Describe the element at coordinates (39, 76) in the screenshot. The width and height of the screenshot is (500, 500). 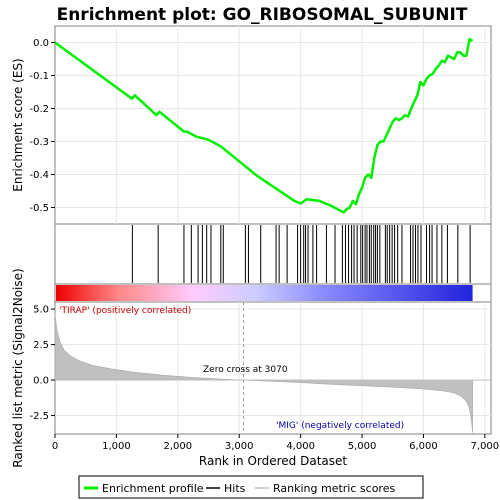
I see `es-y-tick-label: -0.1` at that location.